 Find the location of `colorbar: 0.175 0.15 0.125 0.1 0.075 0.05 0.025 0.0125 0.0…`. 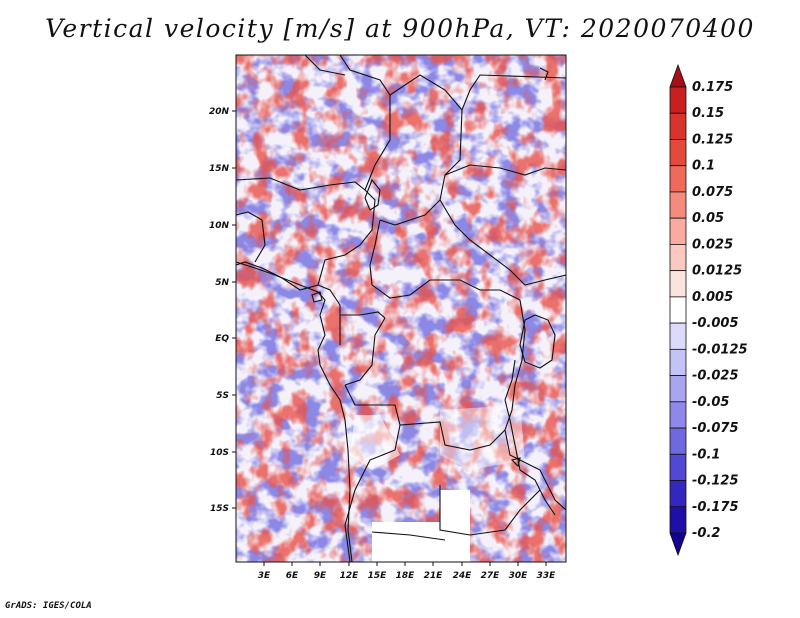

colorbar: 0.175 0.15 0.125 0.1 0.075 0.05 0.025 0.0125 0.0… is located at coordinates (708, 310).